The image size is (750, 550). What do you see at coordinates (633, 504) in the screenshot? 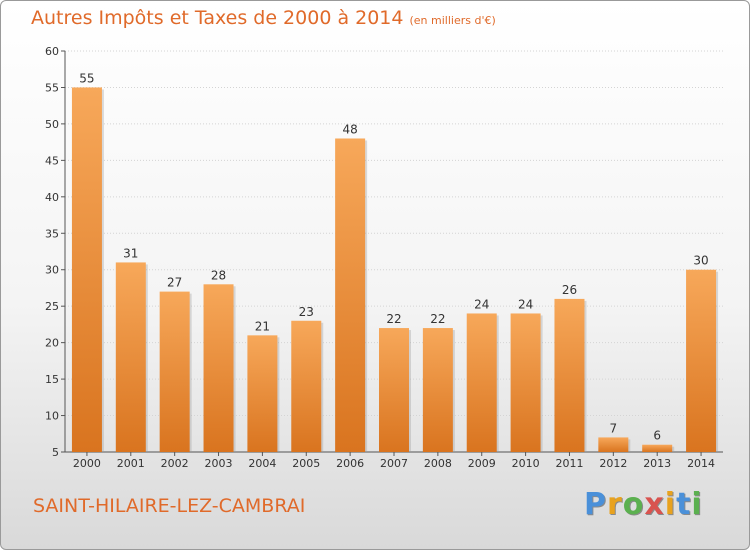
I see `logo-letter: o` at bounding box center [633, 504].